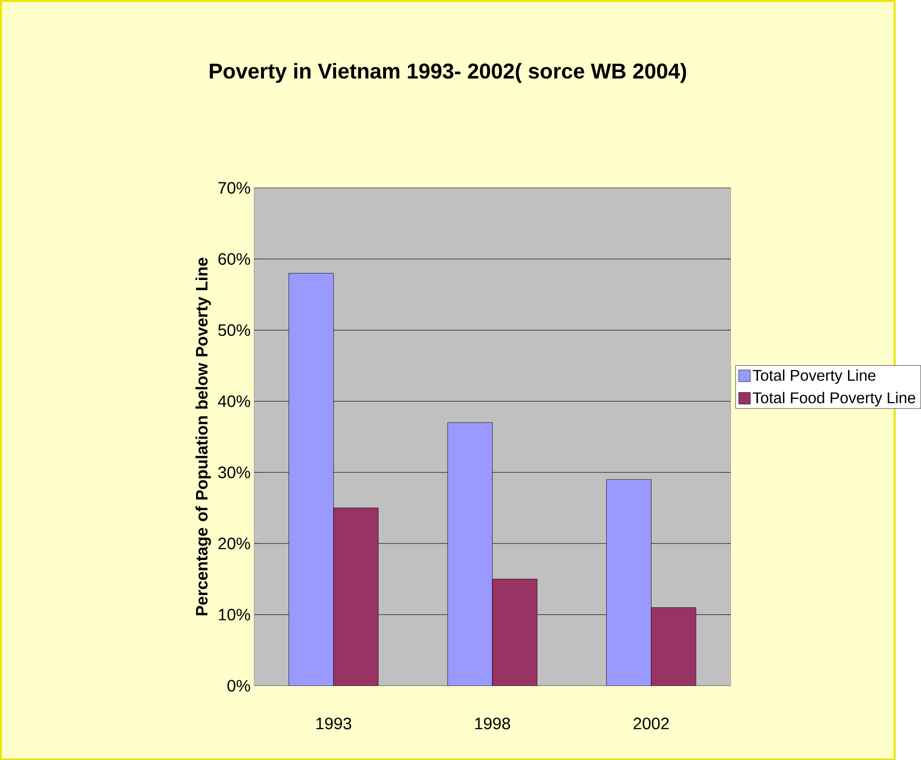 This screenshot has width=921, height=760. Describe the element at coordinates (234, 543) in the screenshot. I see `y-tick-label: 20%` at that location.